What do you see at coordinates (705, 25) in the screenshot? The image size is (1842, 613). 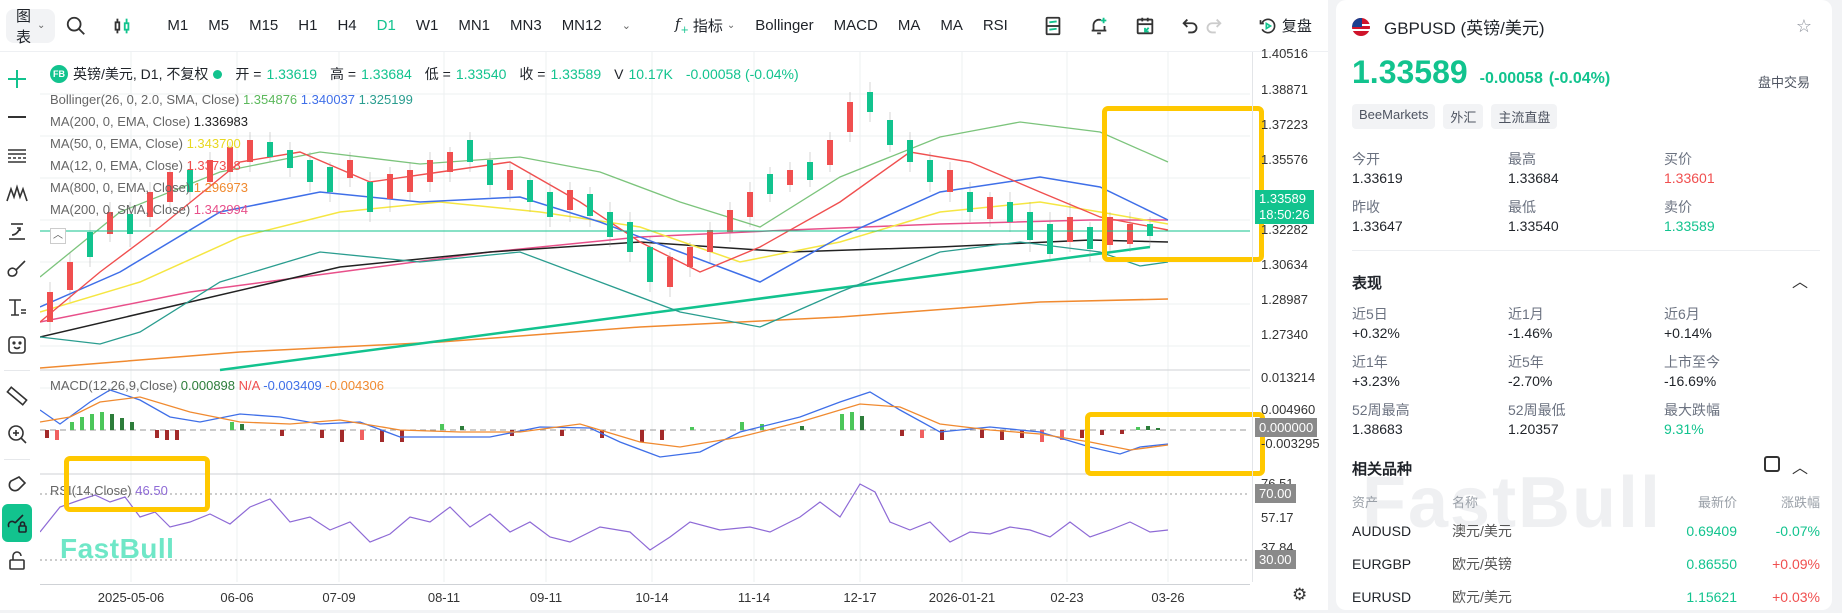 I see `indicators-button: f+ 指标 ⌄` at bounding box center [705, 25].